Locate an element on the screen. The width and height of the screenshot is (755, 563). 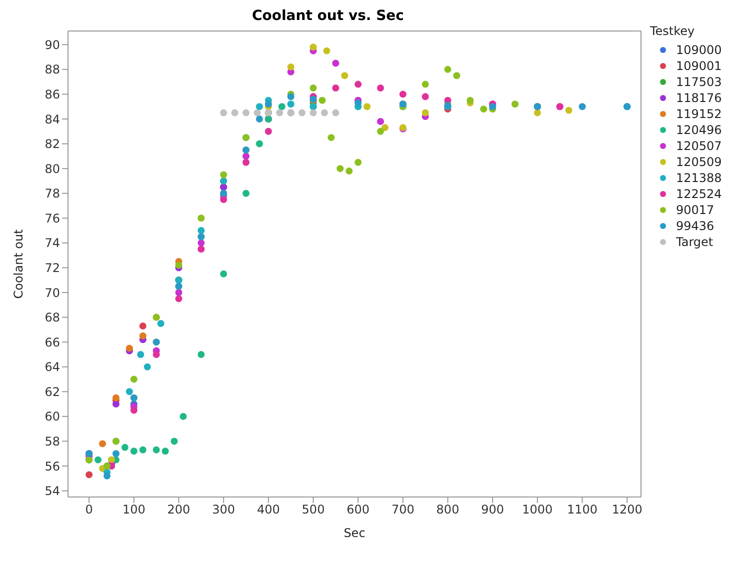
y-tick-label: 54 is located at coordinates (52, 491).